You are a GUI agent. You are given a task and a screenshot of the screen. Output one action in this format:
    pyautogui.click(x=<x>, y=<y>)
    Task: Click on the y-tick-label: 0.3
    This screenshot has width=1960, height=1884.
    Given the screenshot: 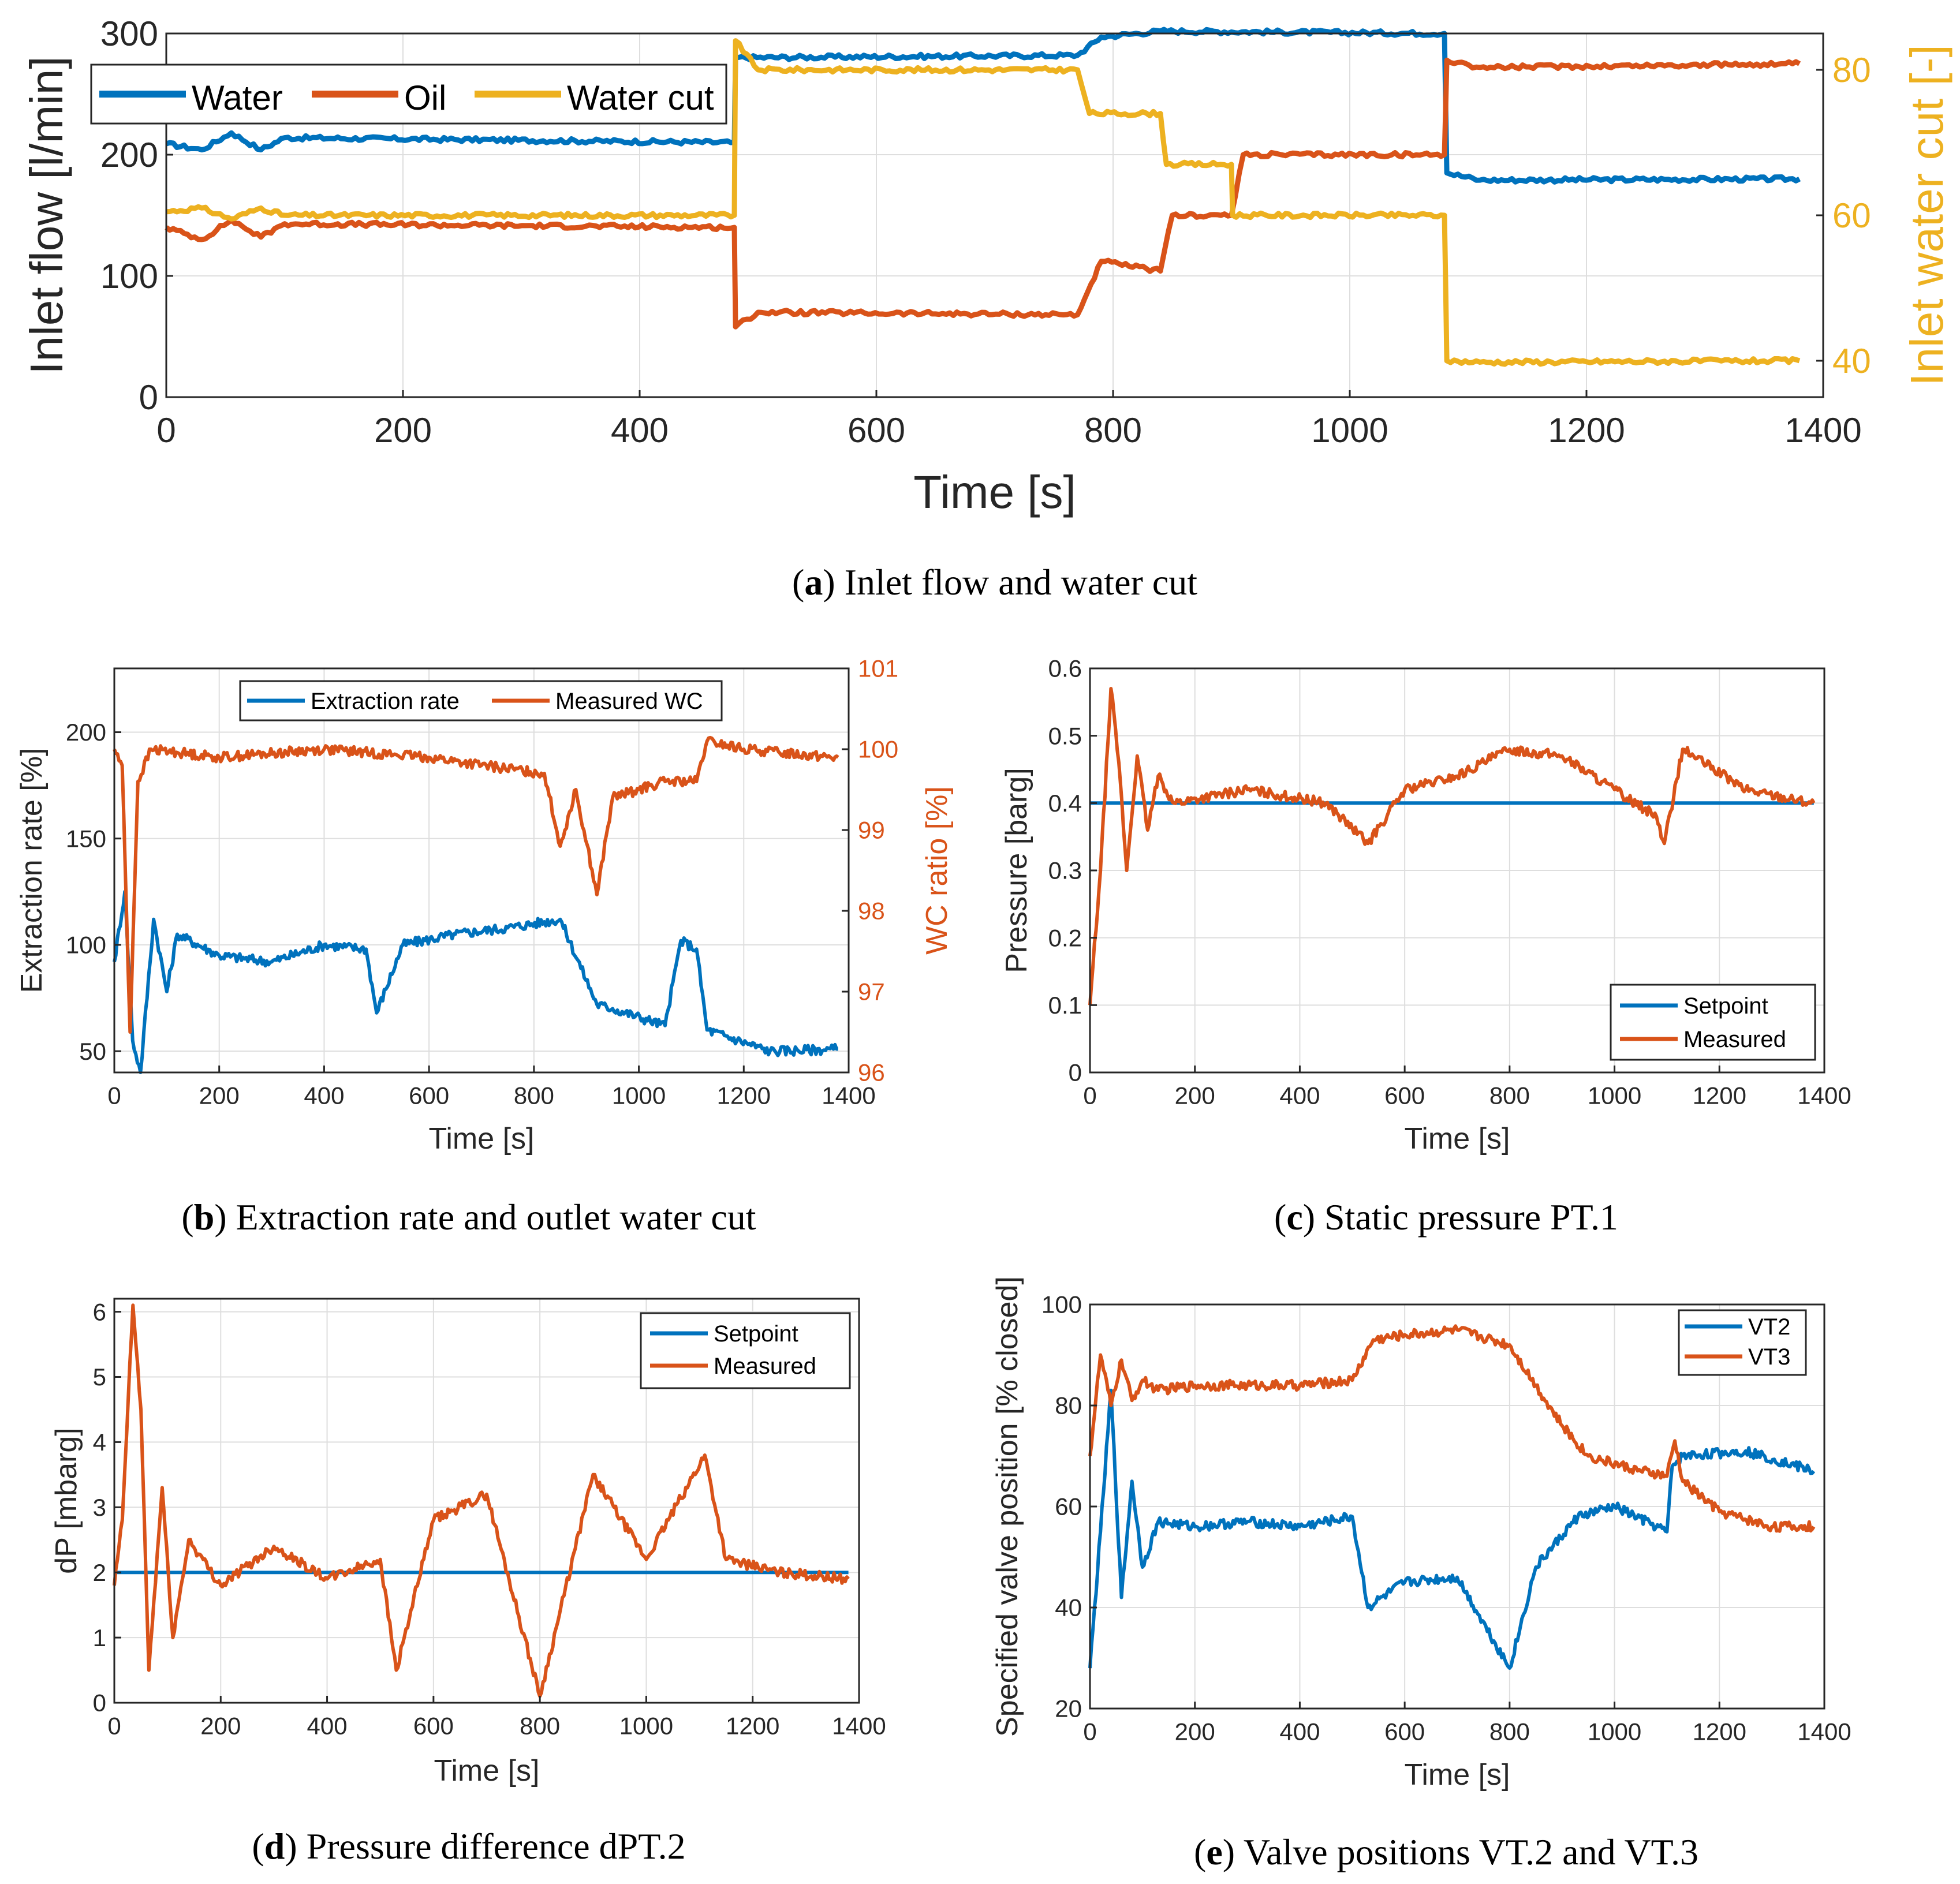 What is the action you would take?
    pyautogui.click(x=1065, y=870)
    